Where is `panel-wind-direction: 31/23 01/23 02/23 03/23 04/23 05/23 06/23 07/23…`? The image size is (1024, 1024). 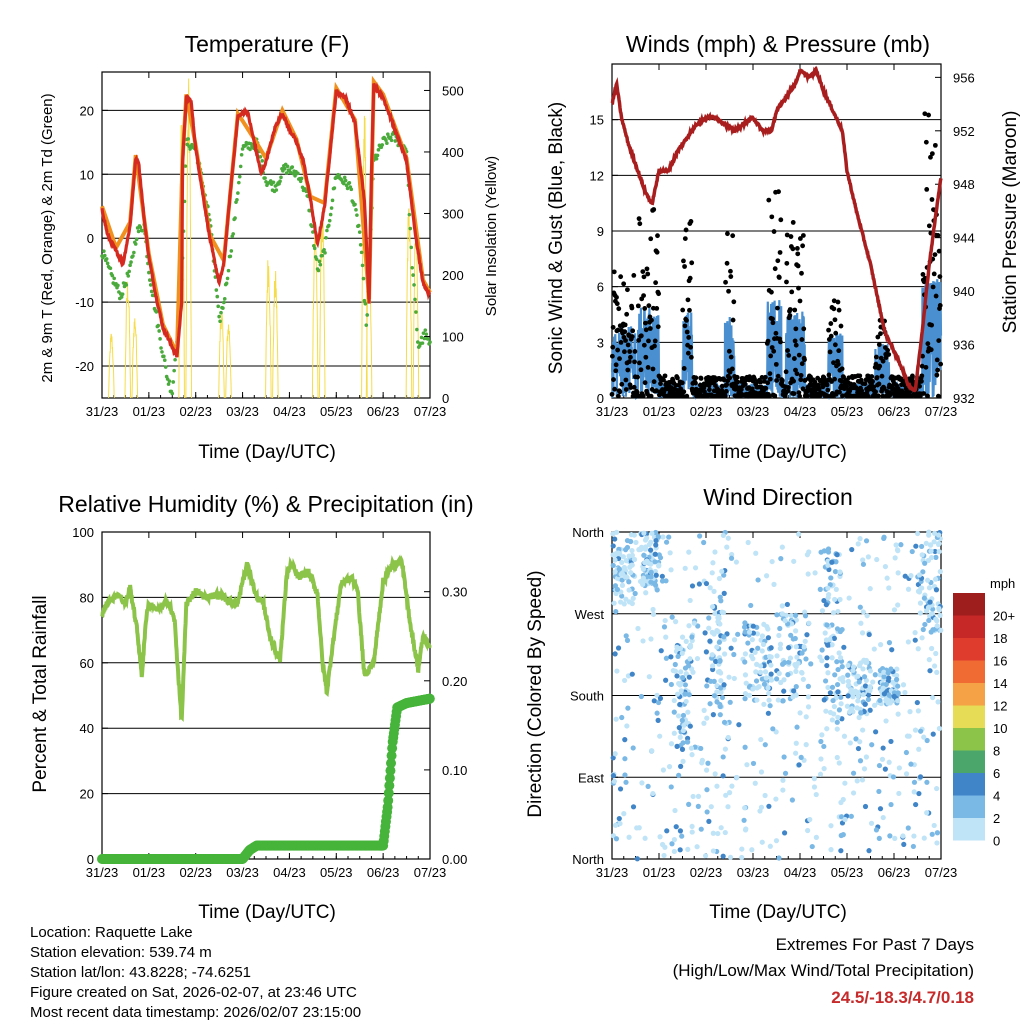 panel-wind-direction: 31/23 01/23 02/23 03/23 04/23 05/23 06/23 07/23… is located at coordinates (763, 702).